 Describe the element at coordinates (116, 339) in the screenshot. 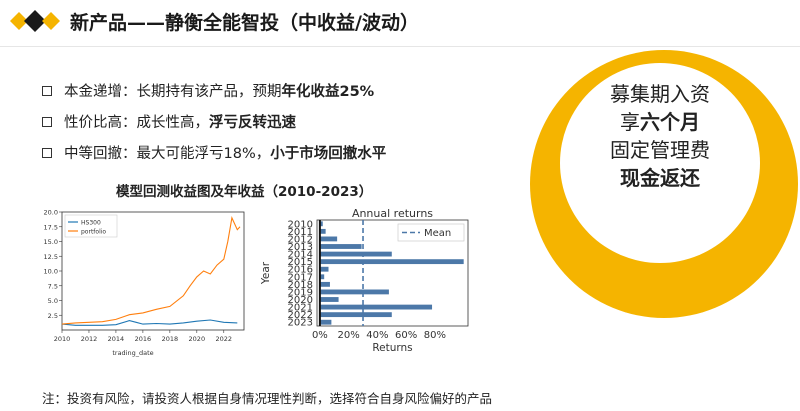

I see `x-tick-label: 2014` at that location.